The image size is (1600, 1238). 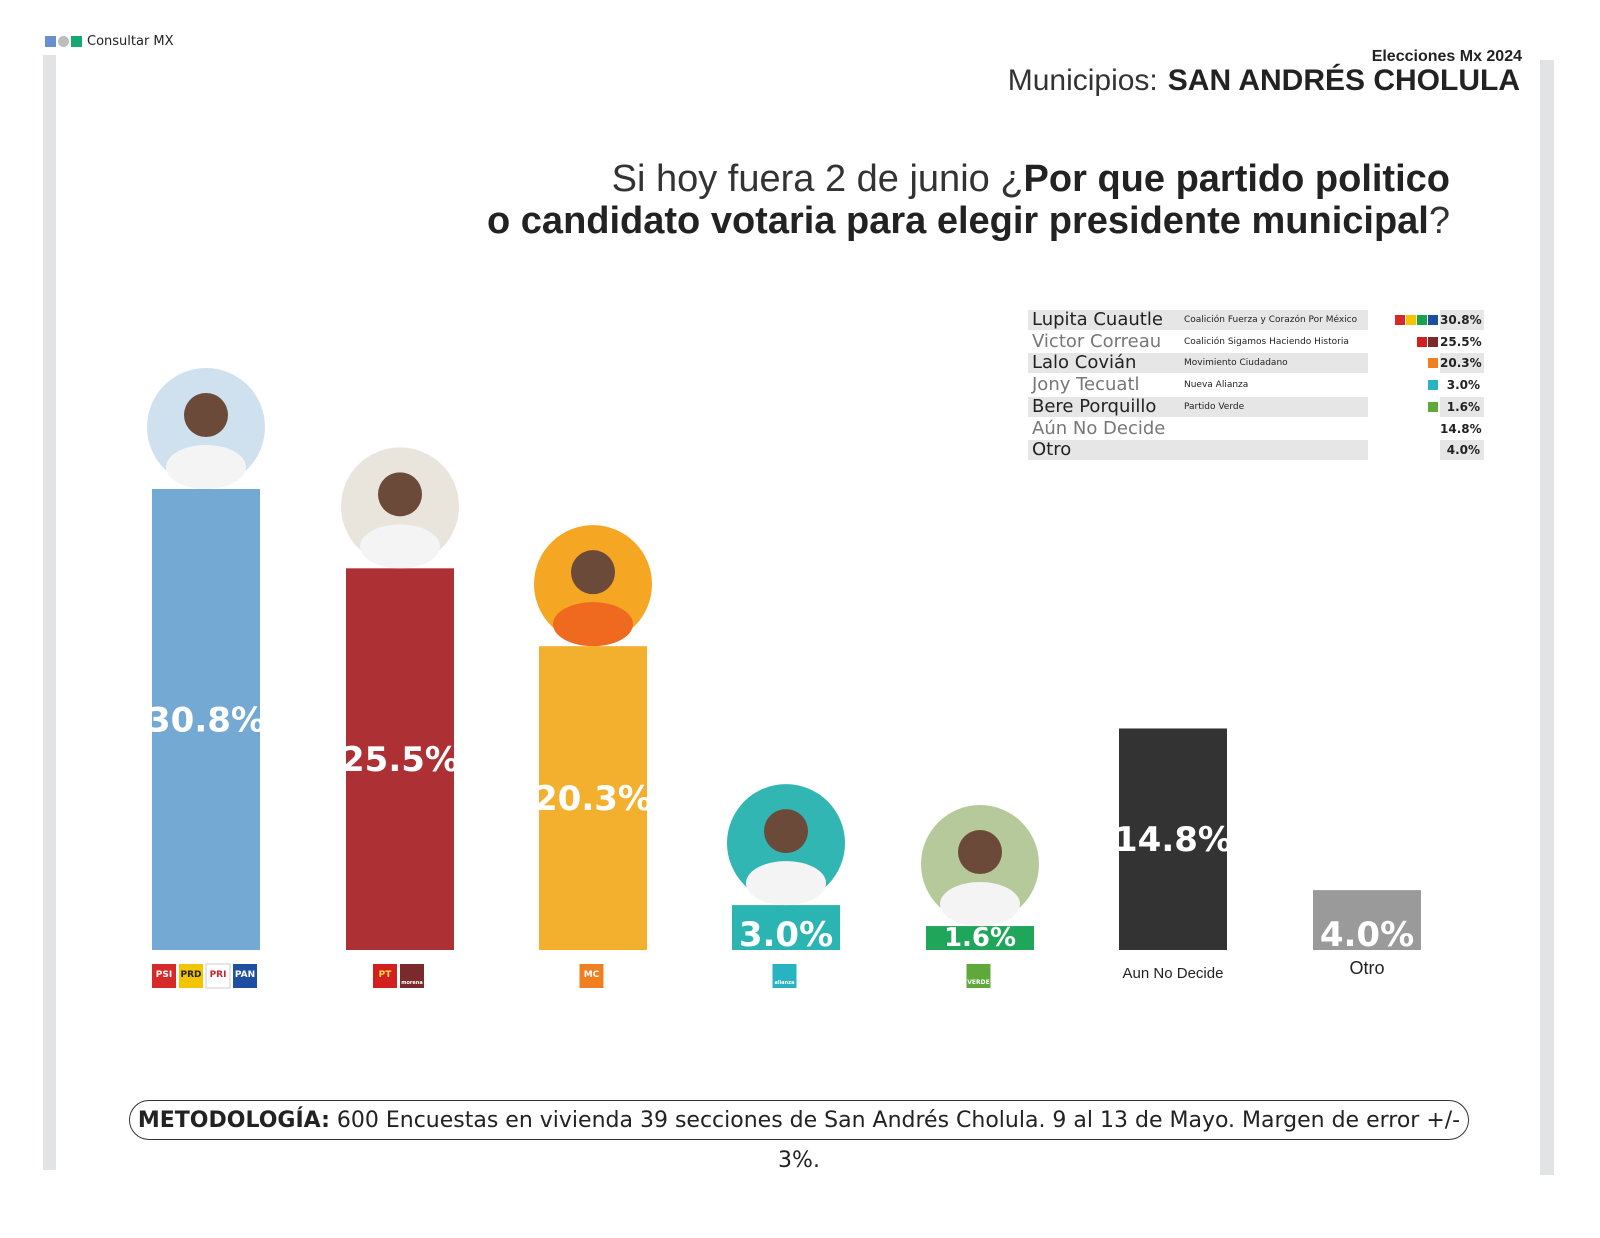 I want to click on logo-circle-icon, so click(x=63, y=41).